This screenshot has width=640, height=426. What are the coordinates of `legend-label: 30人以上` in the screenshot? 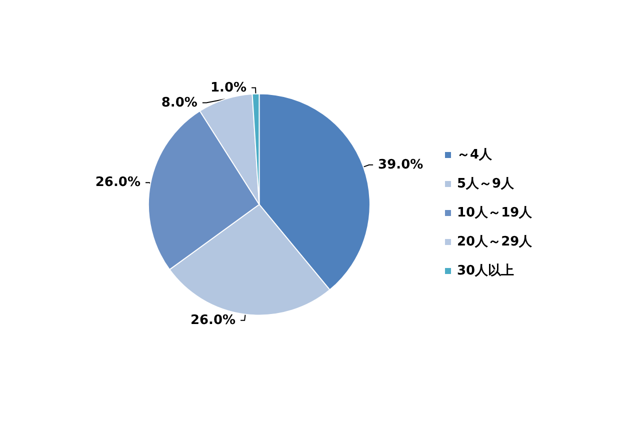 It's located at (485, 271).